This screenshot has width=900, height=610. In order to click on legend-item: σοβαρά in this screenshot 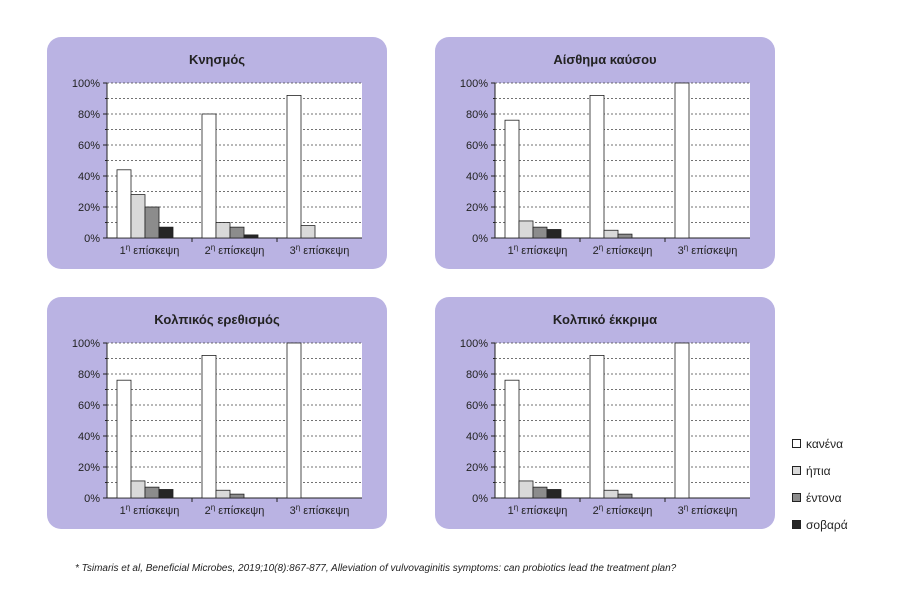, I will do `click(842, 524)`.